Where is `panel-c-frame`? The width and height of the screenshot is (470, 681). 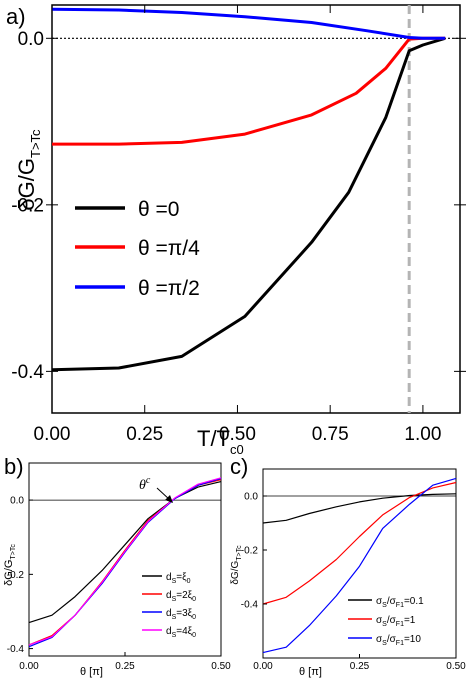 panel-c-frame is located at coordinates (359, 563).